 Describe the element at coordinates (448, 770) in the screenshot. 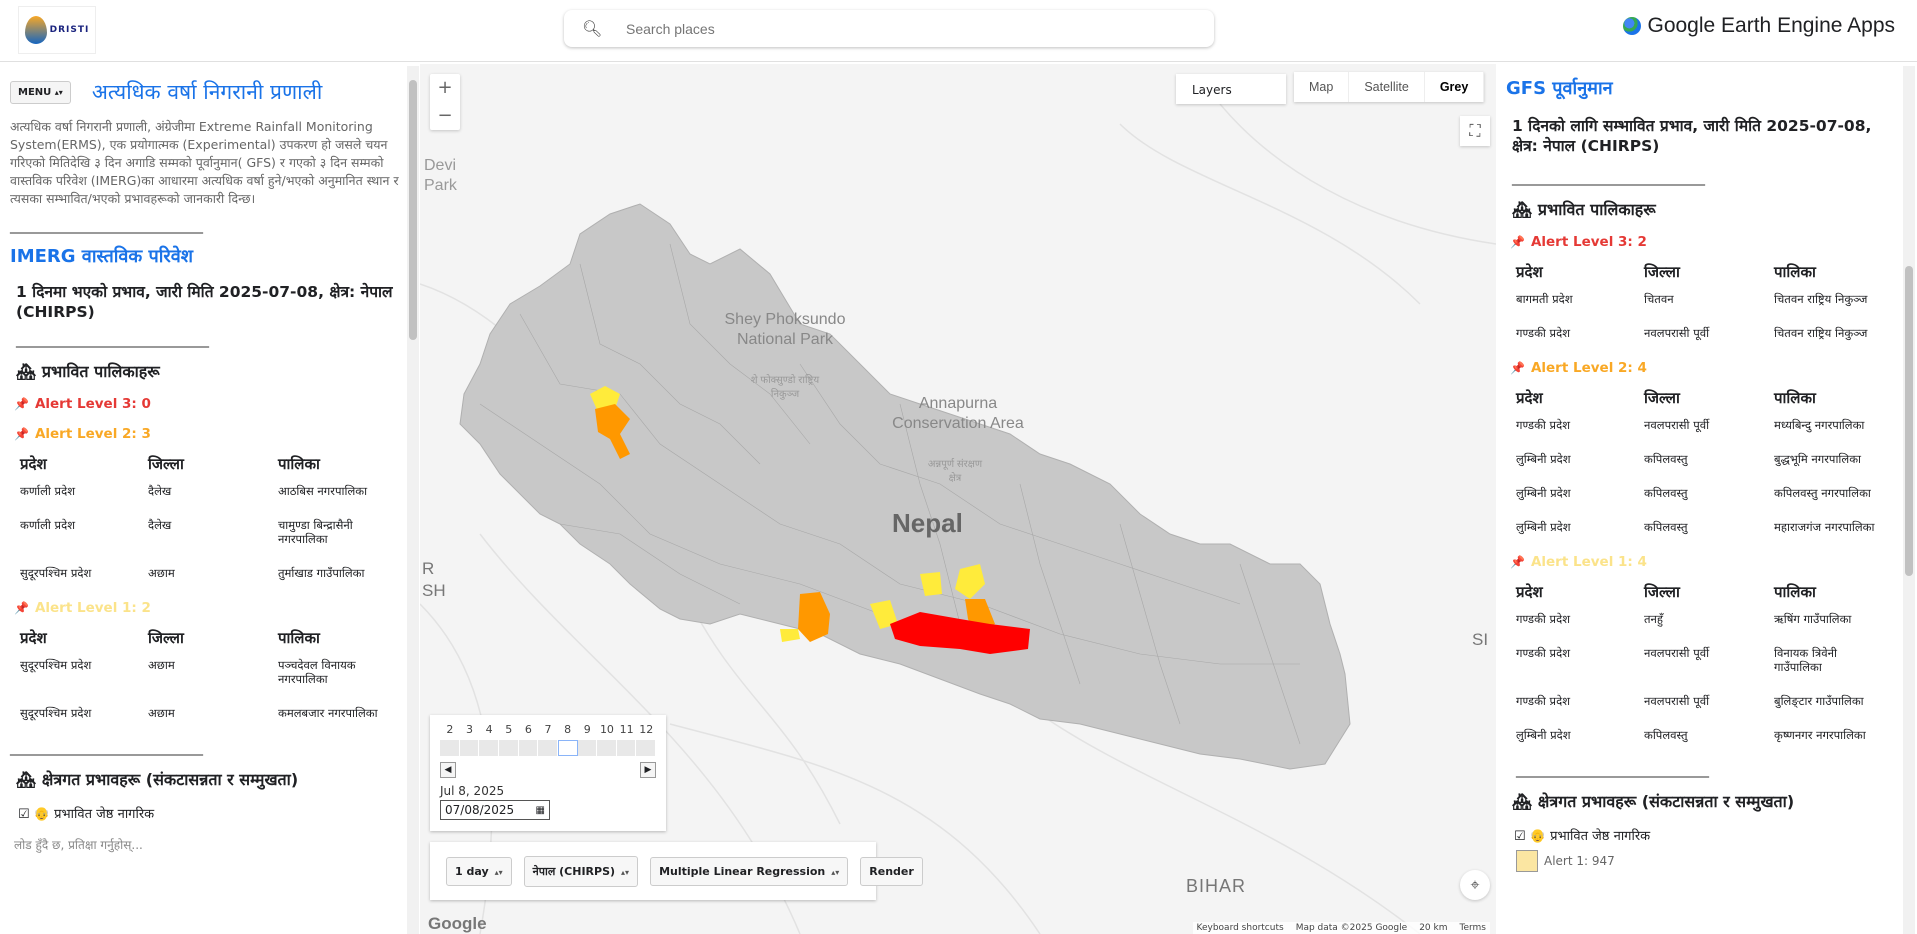

I see `prev-button: ◀` at that location.